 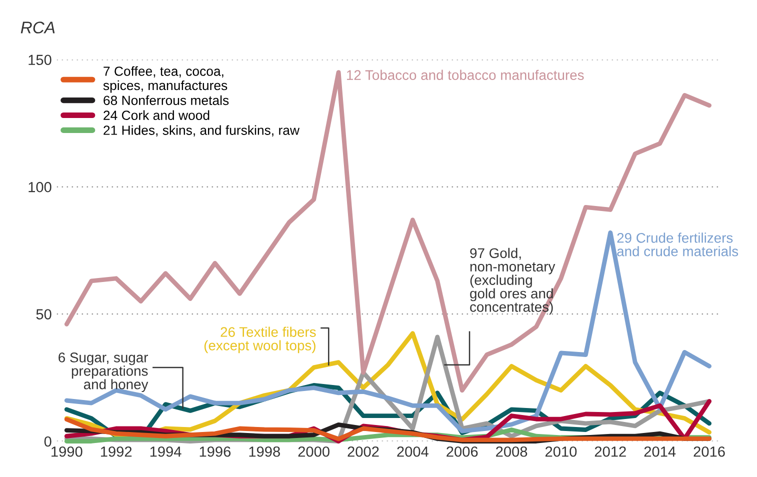 What do you see at coordinates (512, 451) in the screenshot?
I see `x-tick-label: 2008` at bounding box center [512, 451].